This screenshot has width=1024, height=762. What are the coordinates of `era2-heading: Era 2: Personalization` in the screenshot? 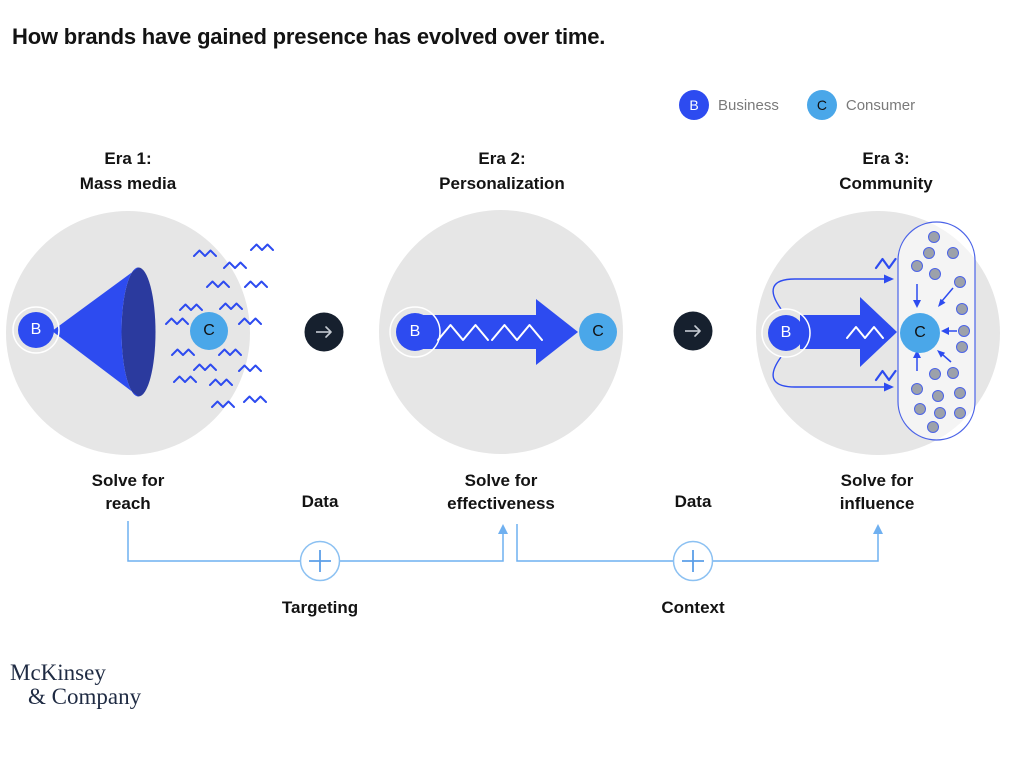 It's located at (502, 171).